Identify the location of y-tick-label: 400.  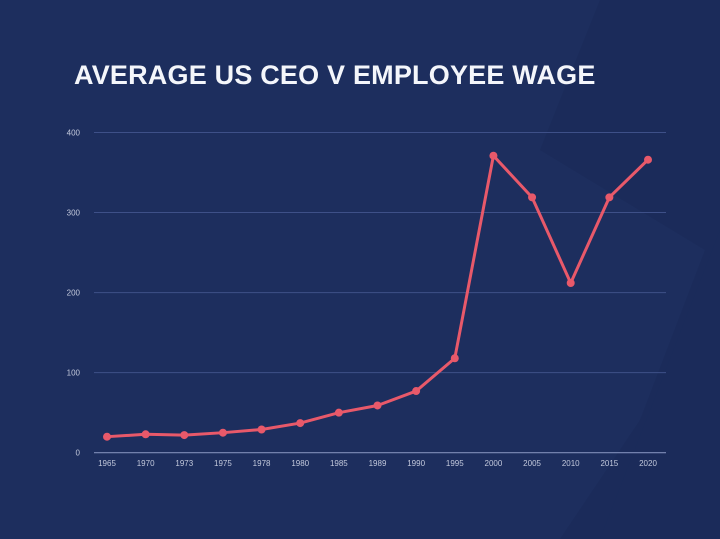
(74, 133).